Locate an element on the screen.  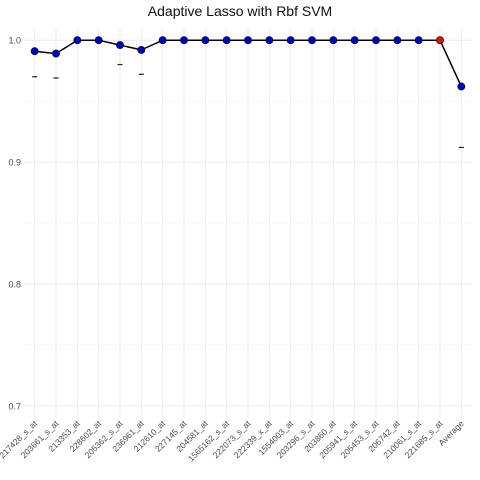
y-tick-label: 1.0 is located at coordinates (14, 41).